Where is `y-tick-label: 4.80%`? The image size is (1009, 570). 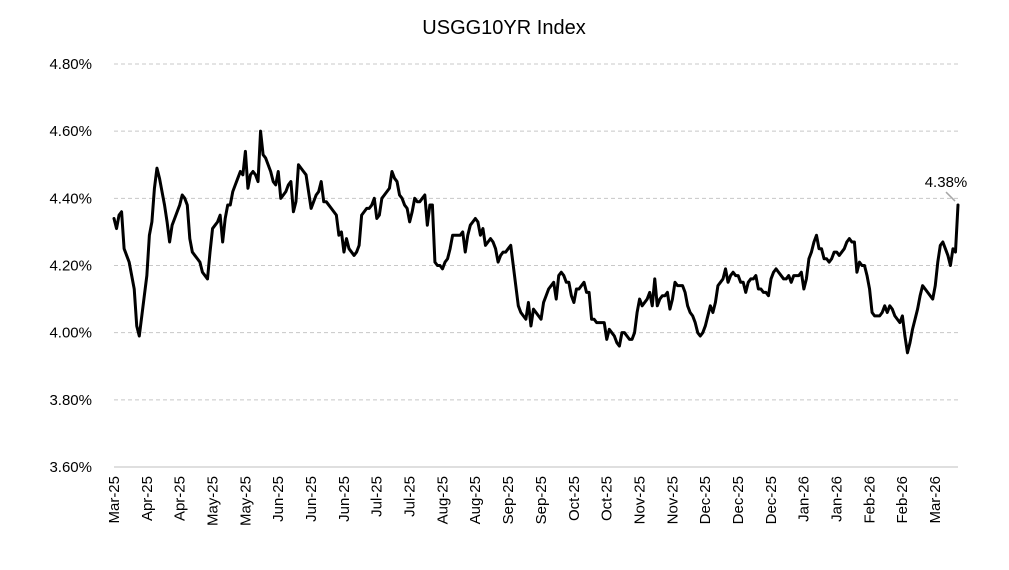
y-tick-label: 4.80% is located at coordinates (70, 64).